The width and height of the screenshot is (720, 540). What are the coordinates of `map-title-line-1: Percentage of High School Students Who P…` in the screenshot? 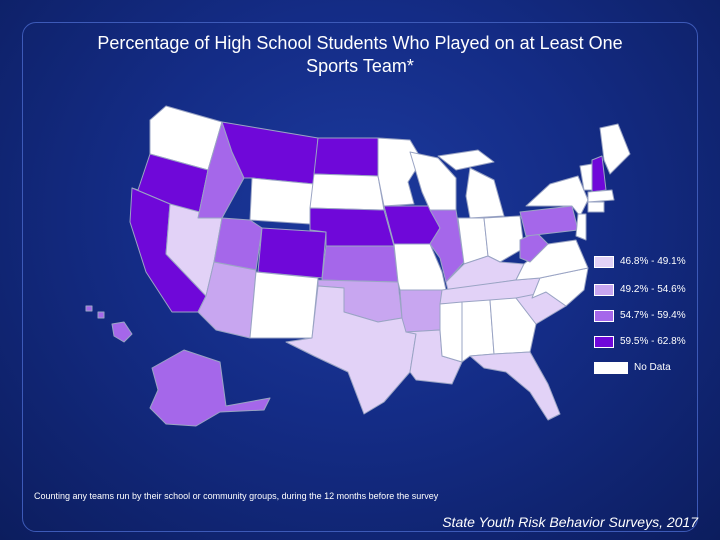 It's located at (360, 43).